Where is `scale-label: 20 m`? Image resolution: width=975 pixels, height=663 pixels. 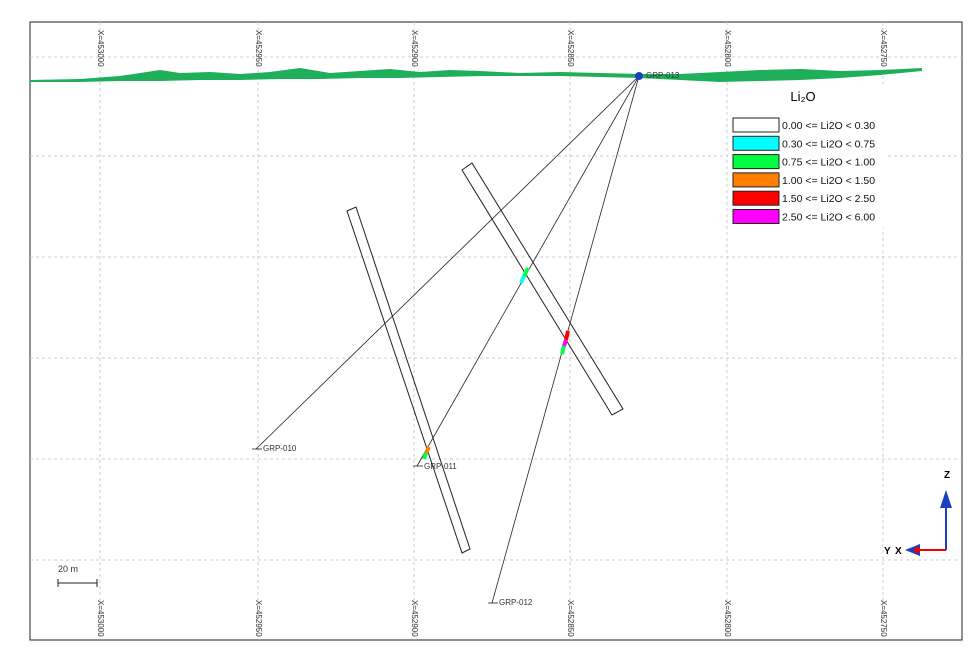 scale-label: 20 m is located at coordinates (68, 569).